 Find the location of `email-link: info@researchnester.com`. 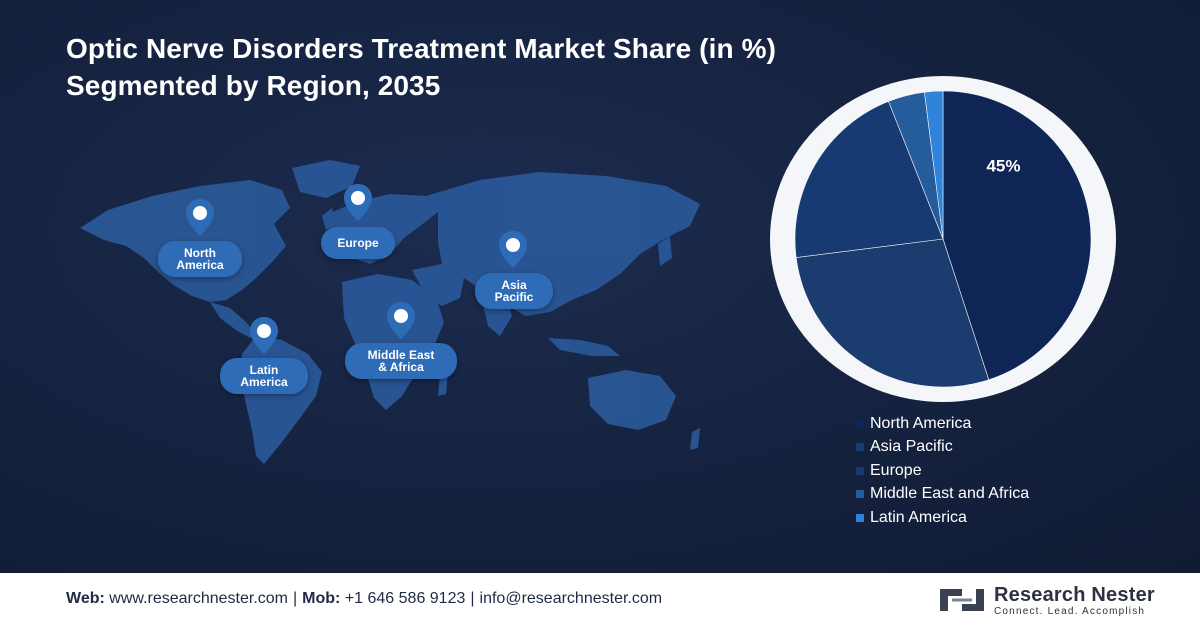

email-link: info@researchnester.com is located at coordinates (571, 598).